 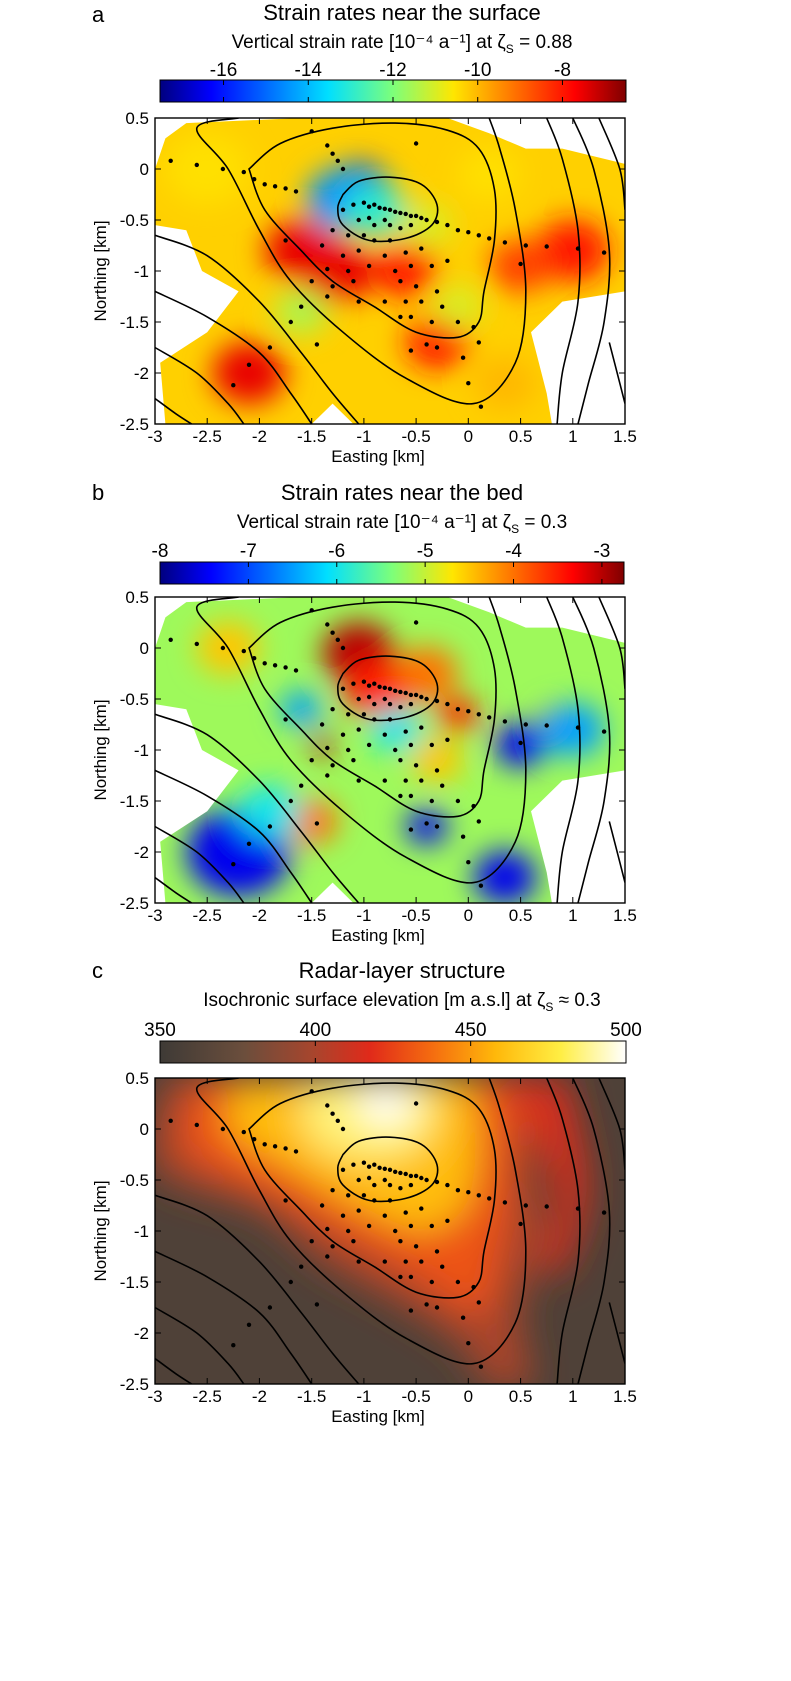 I want to click on colorbar-tick-label: 350, so click(x=160, y=1030).